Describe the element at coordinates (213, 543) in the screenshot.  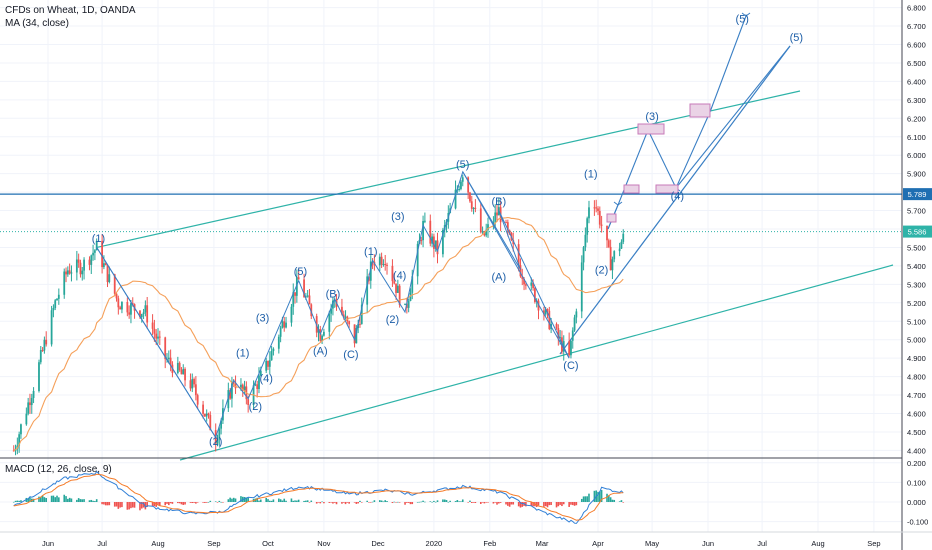
I see `time-tick-label: Sep` at that location.